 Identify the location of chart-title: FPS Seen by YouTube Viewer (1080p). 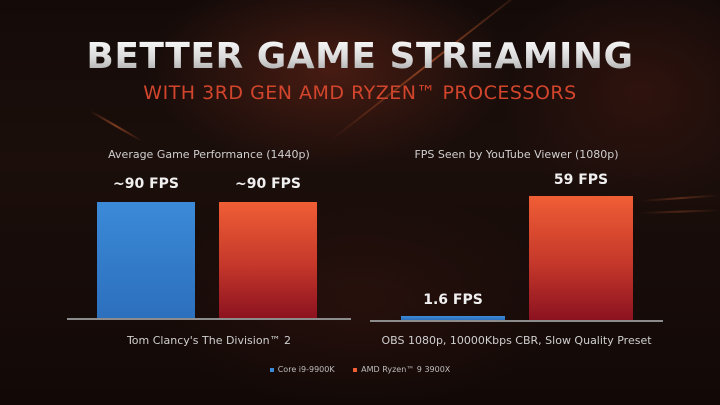
(516, 154).